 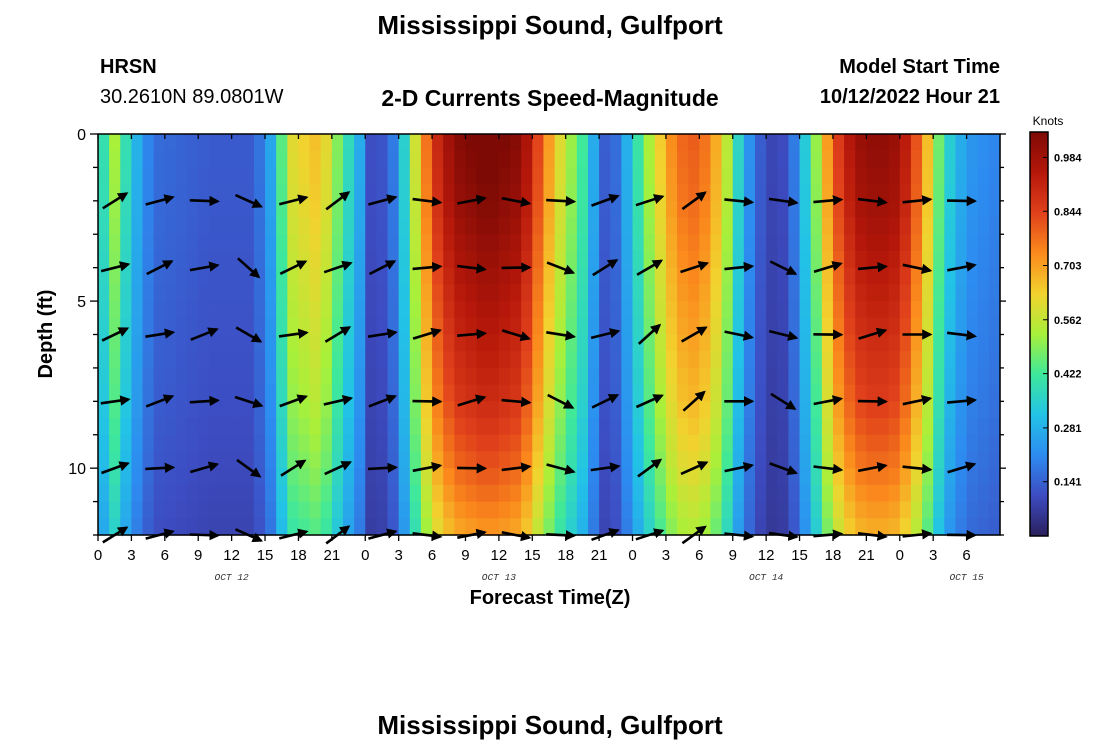 I want to click on station-coordinates: 30.2610N 89.0801W, so click(x=192, y=97).